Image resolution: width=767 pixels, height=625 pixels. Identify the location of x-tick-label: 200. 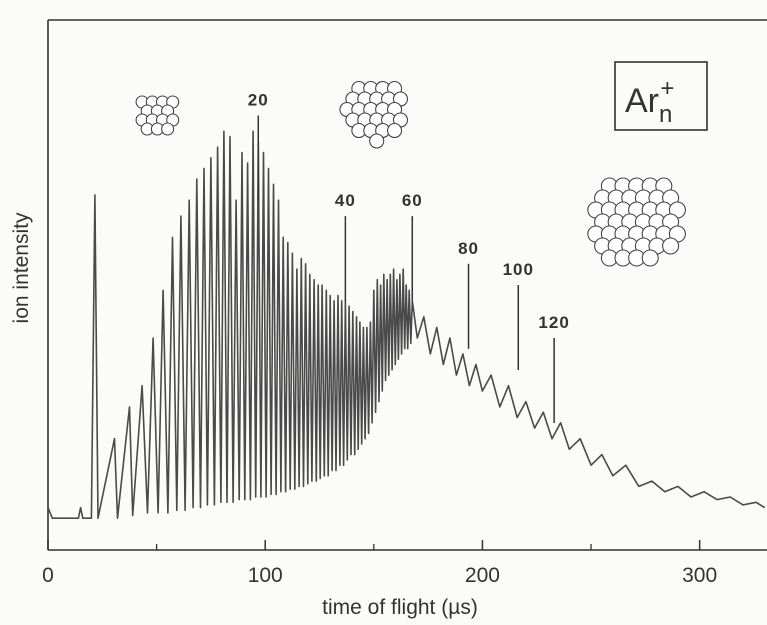
(482, 575).